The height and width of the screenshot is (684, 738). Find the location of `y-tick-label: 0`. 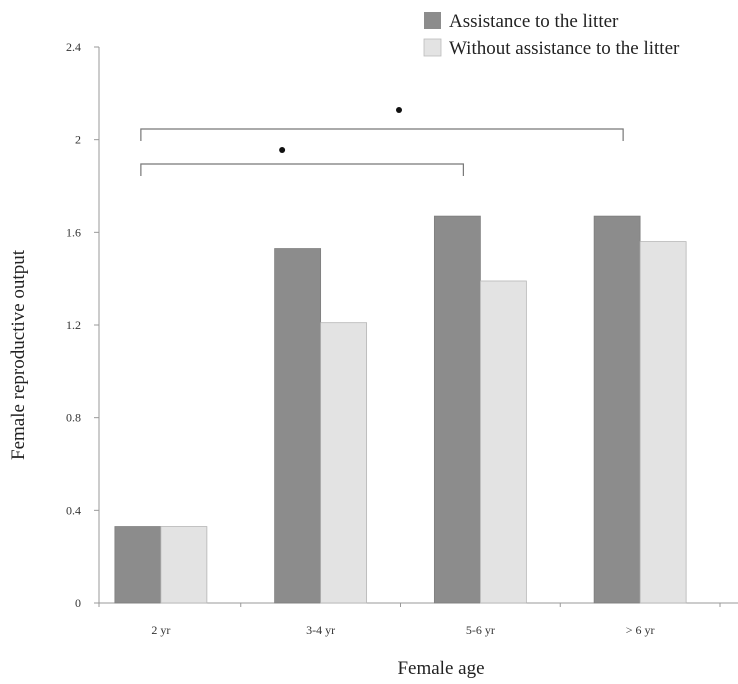

y-tick-label: 0 is located at coordinates (78, 603).